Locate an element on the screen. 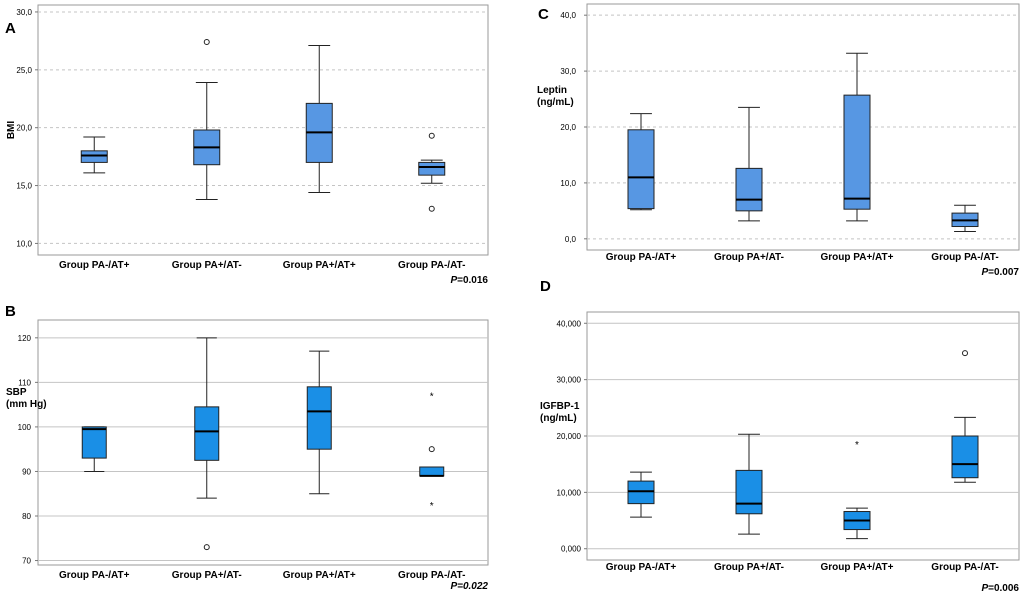  box-plot-group: * is located at coordinates (857, 490).